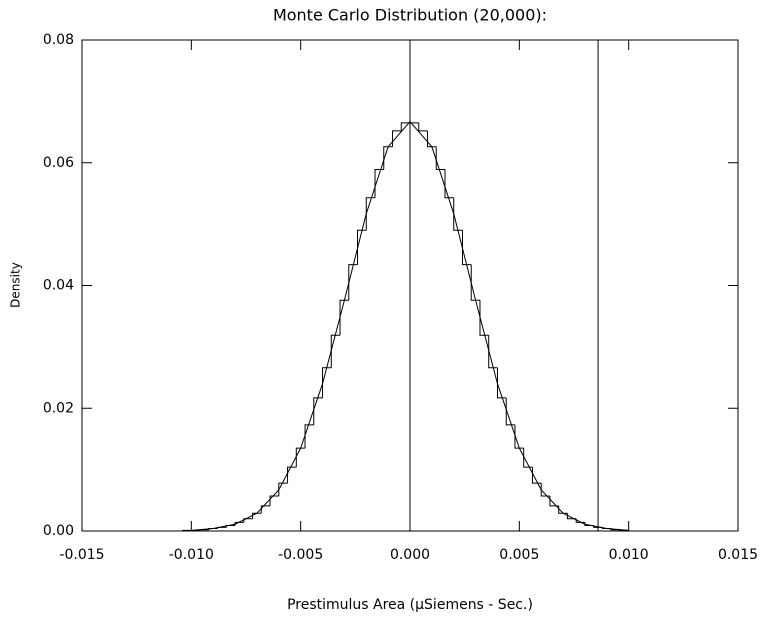  What do you see at coordinates (410, 555) in the screenshot?
I see `x-tick-label: 0.000` at bounding box center [410, 555].